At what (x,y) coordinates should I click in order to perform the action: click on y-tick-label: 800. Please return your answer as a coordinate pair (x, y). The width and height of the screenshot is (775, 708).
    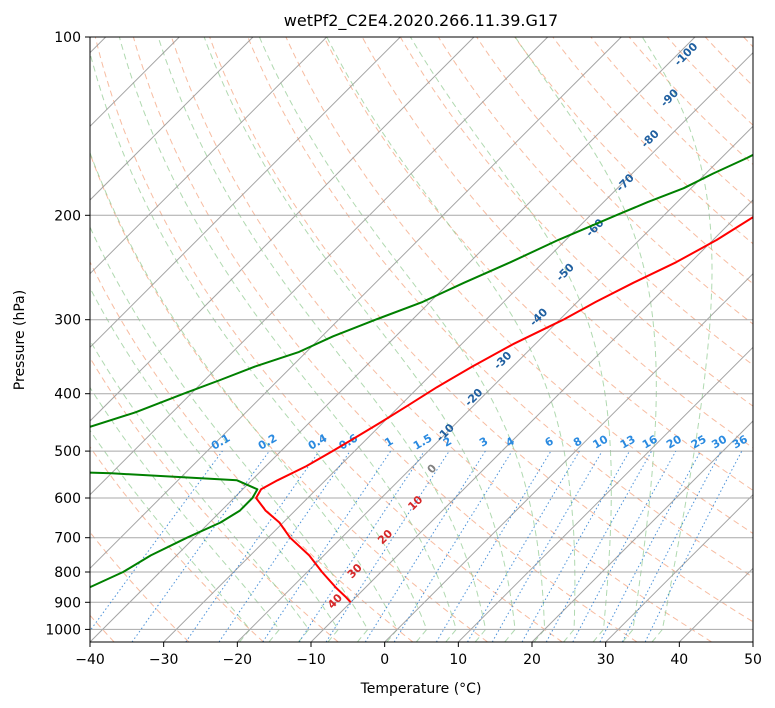
    Looking at the image, I should click on (67, 573).